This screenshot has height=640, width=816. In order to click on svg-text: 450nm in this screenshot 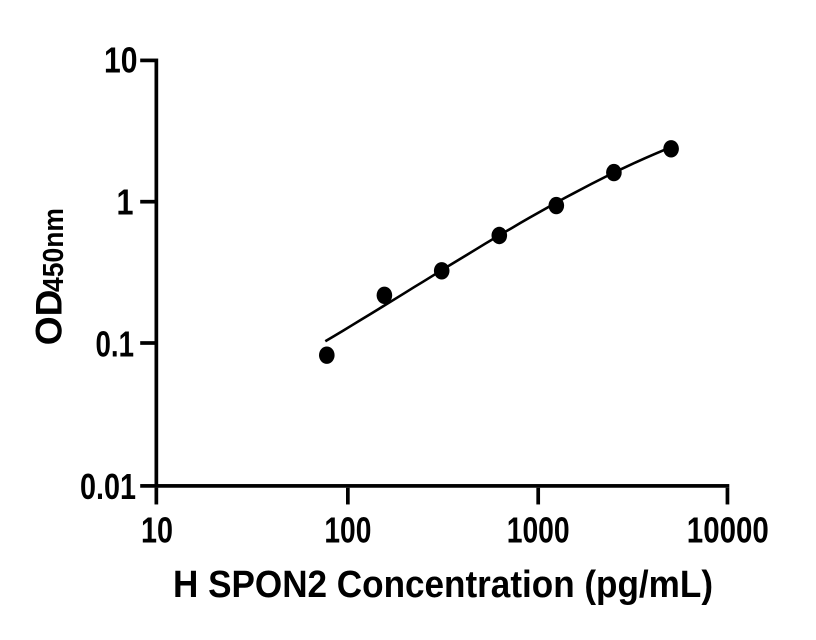, I will do `click(54, 250)`.